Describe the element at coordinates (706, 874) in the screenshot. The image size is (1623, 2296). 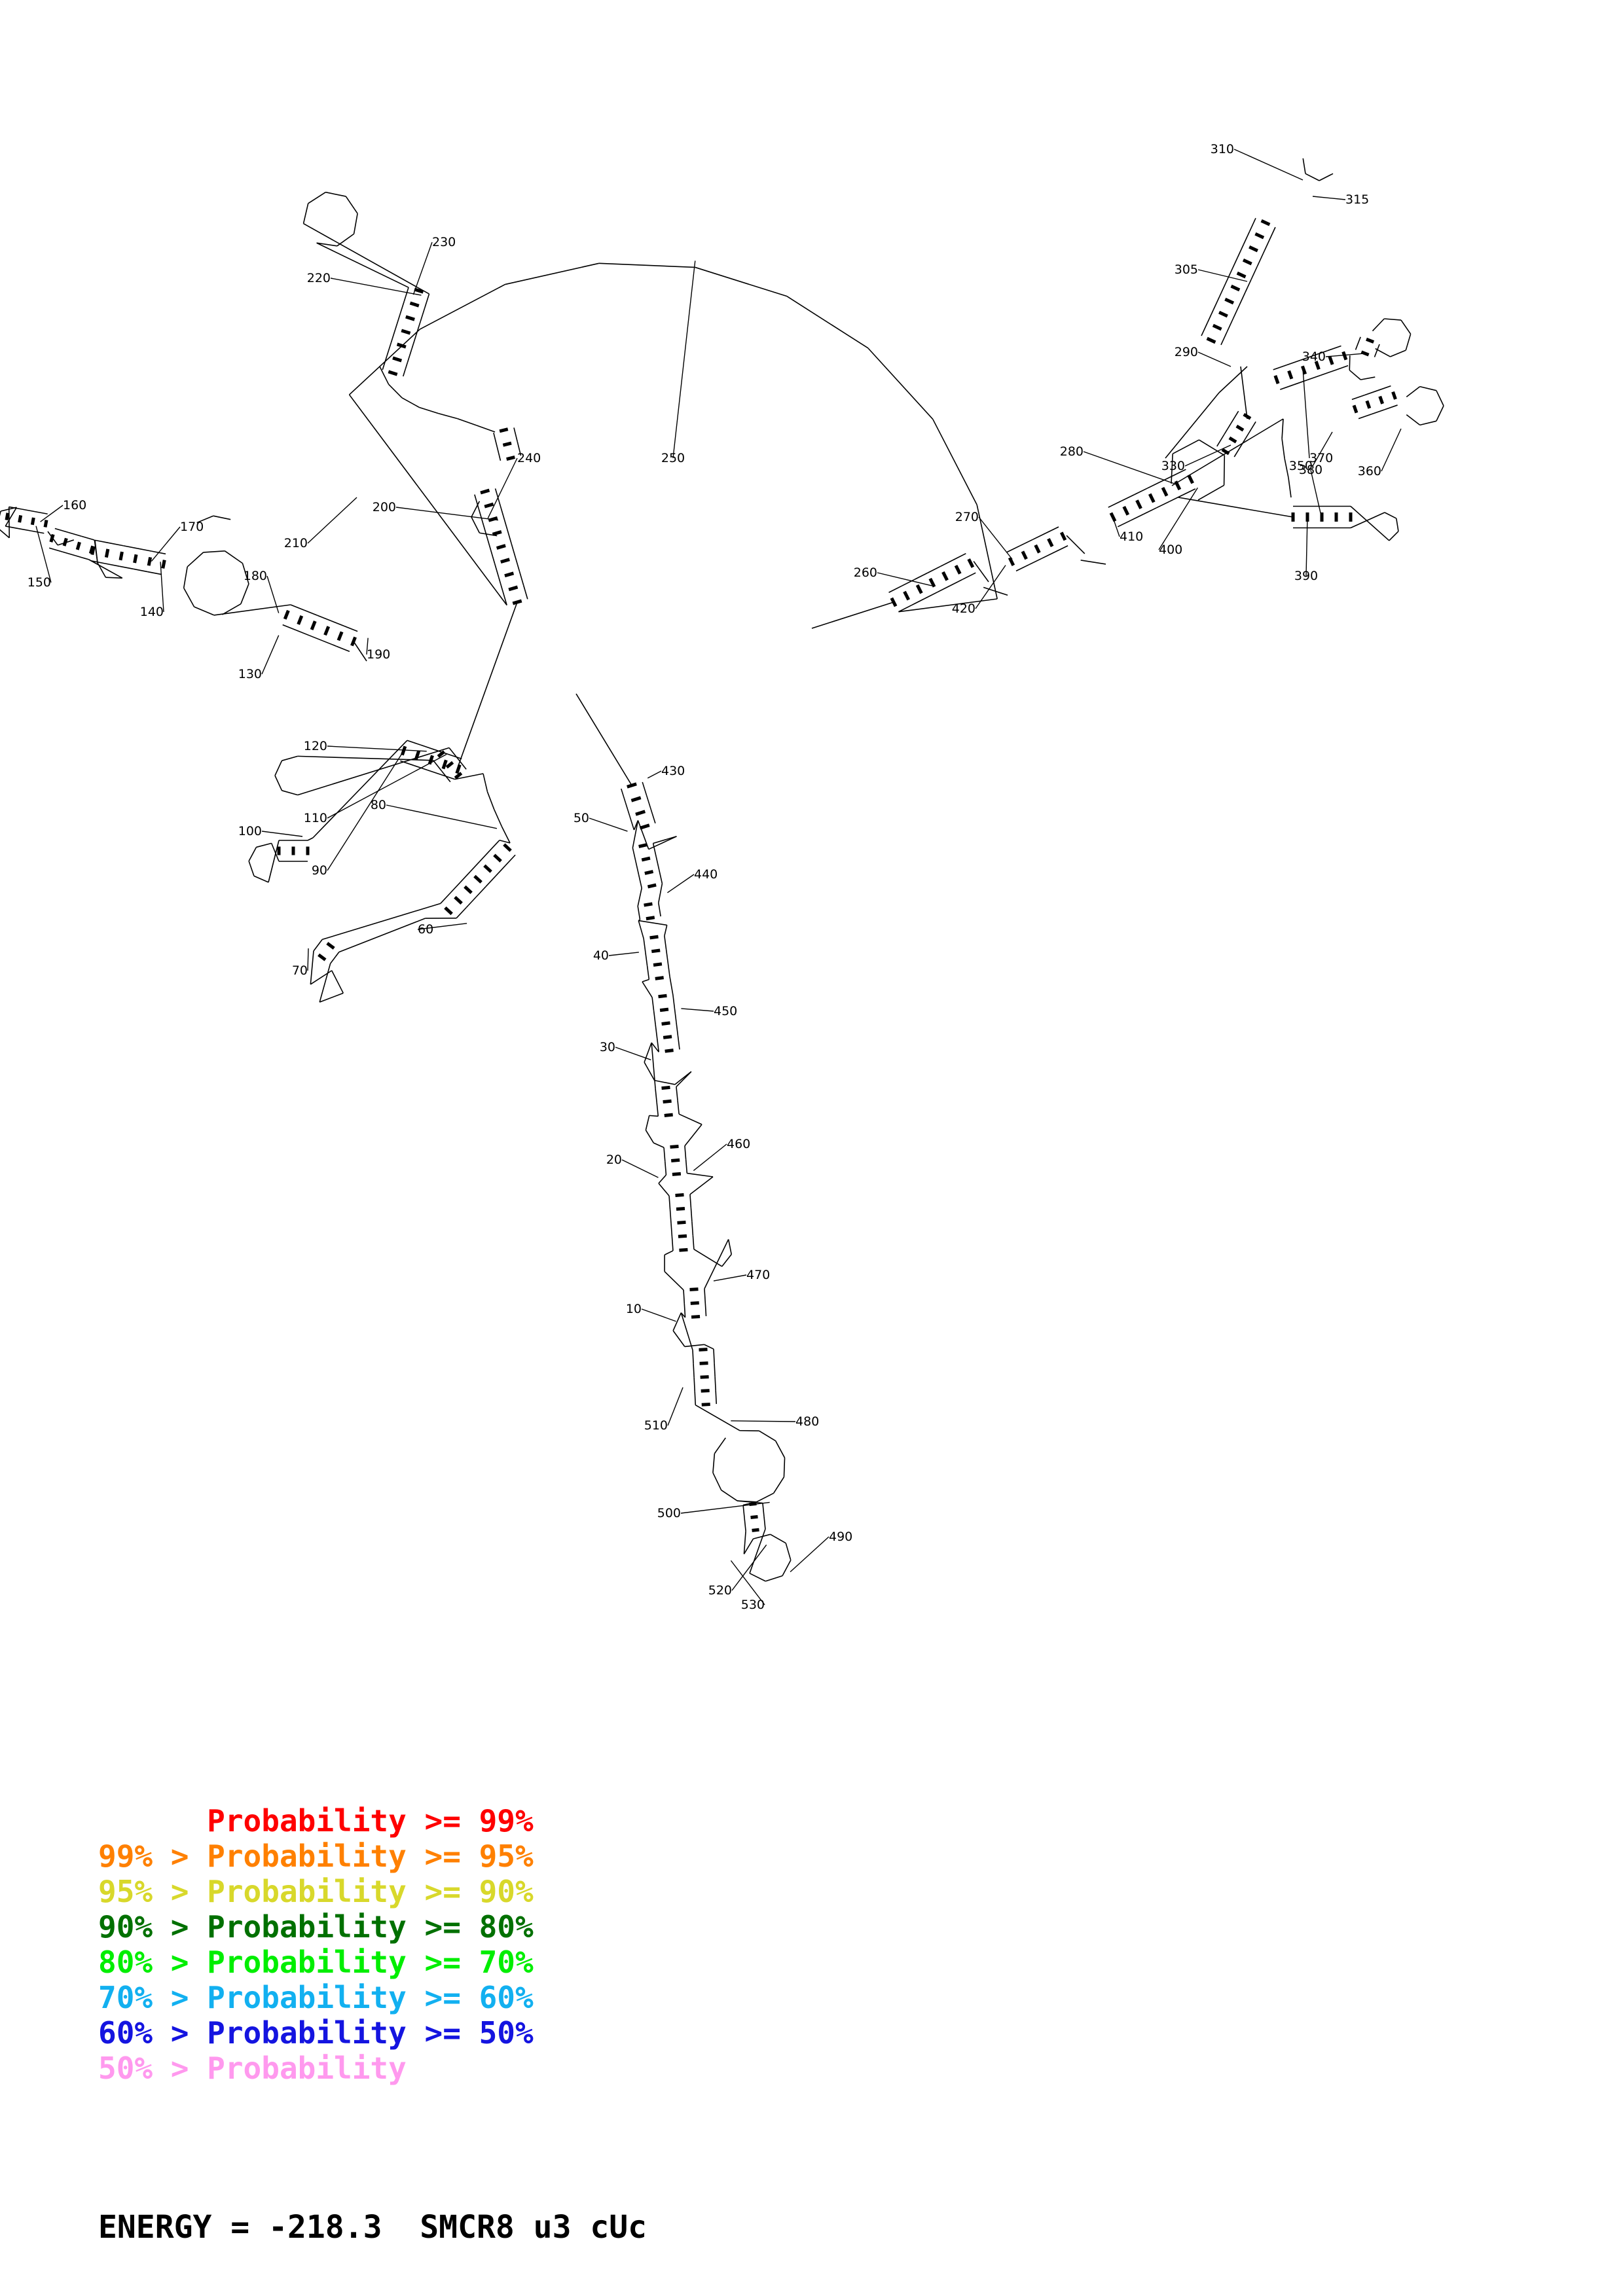
I see `position-label: 440` at that location.